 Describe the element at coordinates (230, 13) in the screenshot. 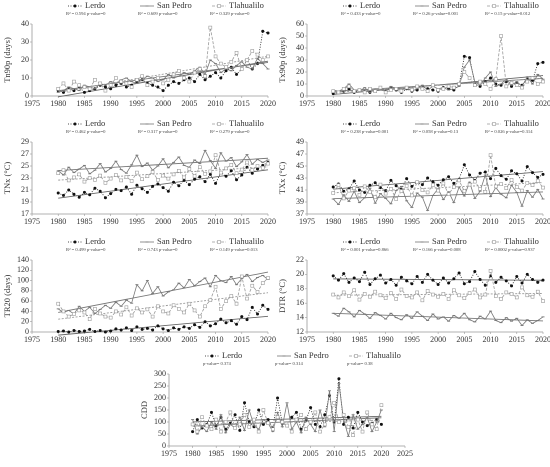

I see `annotation: R² = 0.329 p-value=0` at that location.